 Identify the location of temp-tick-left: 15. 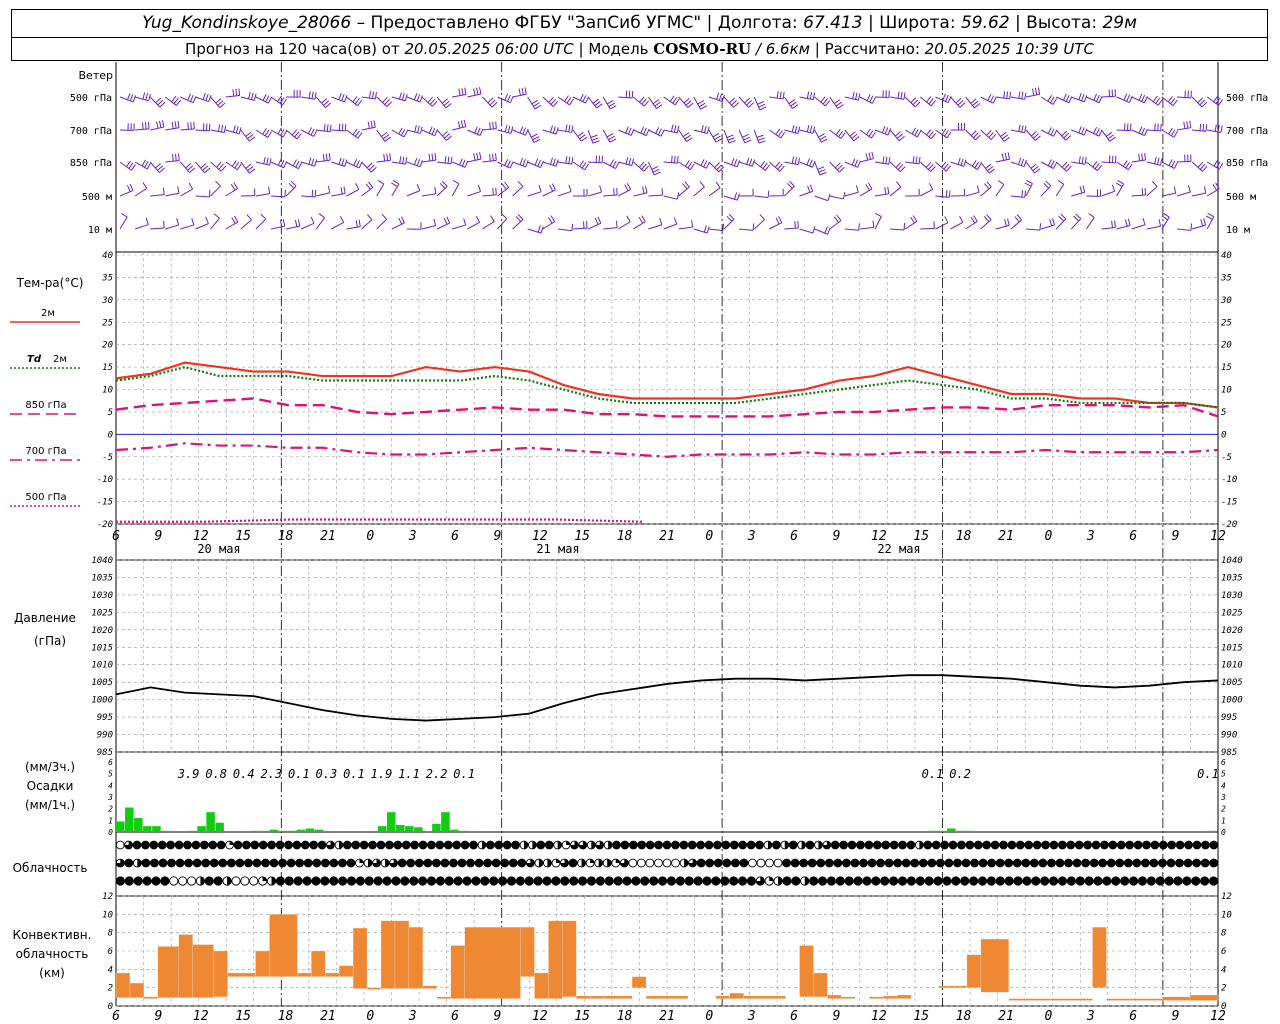
(107, 368).